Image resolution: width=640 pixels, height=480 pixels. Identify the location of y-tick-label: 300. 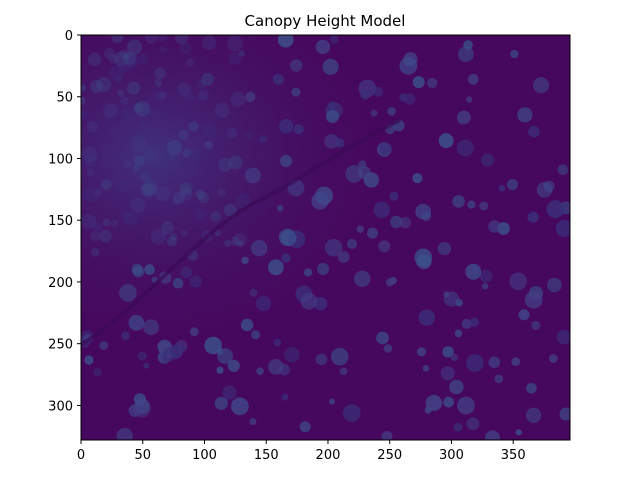
(60, 406).